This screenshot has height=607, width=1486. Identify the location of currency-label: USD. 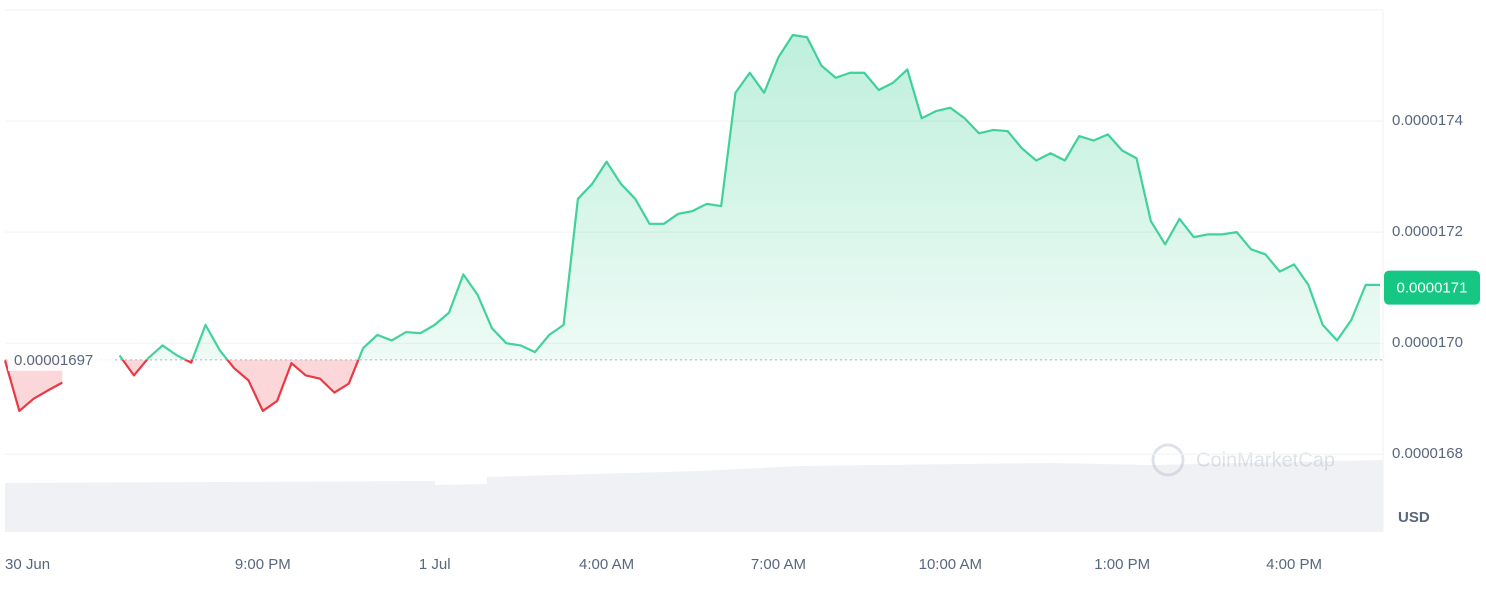
(1414, 517).